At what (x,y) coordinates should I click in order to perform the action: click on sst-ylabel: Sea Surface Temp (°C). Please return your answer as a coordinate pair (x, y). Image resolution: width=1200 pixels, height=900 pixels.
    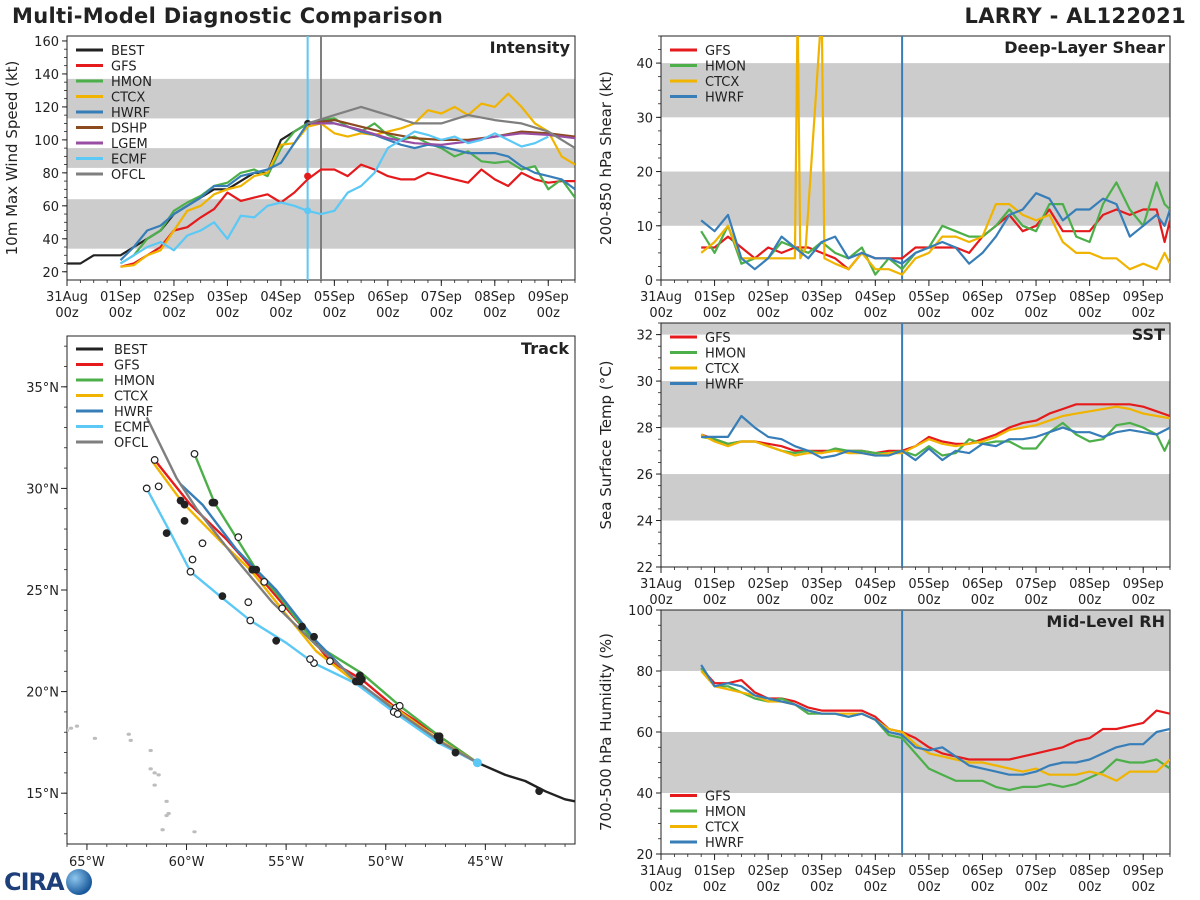
    Looking at the image, I should click on (606, 444).